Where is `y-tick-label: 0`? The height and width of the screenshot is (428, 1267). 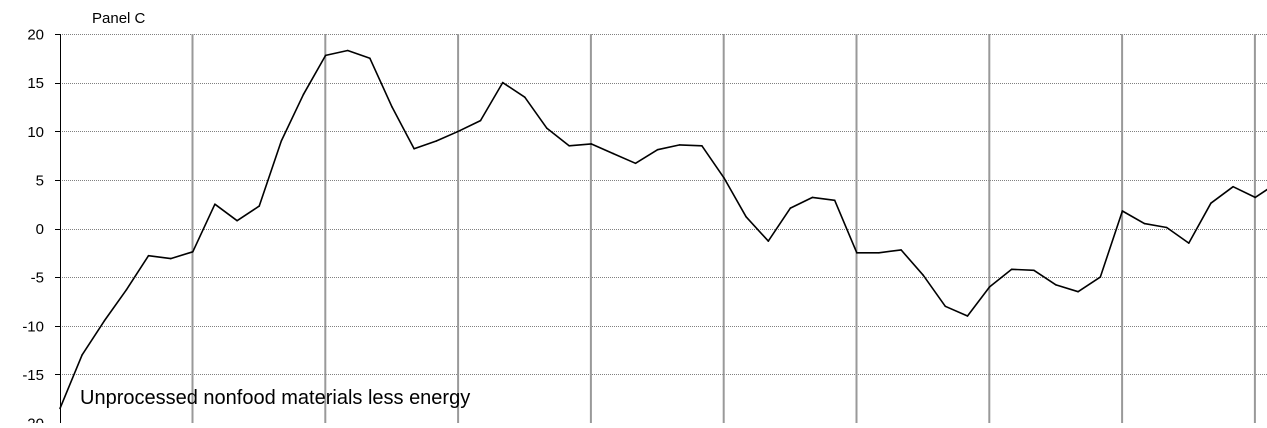 y-tick-label: 0 is located at coordinates (40, 229).